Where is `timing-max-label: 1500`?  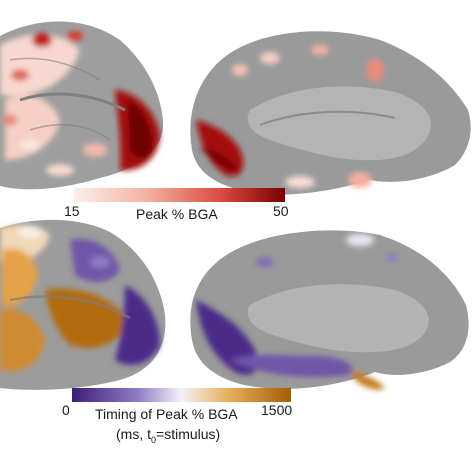
timing-max-label: 1500 is located at coordinates (277, 410).